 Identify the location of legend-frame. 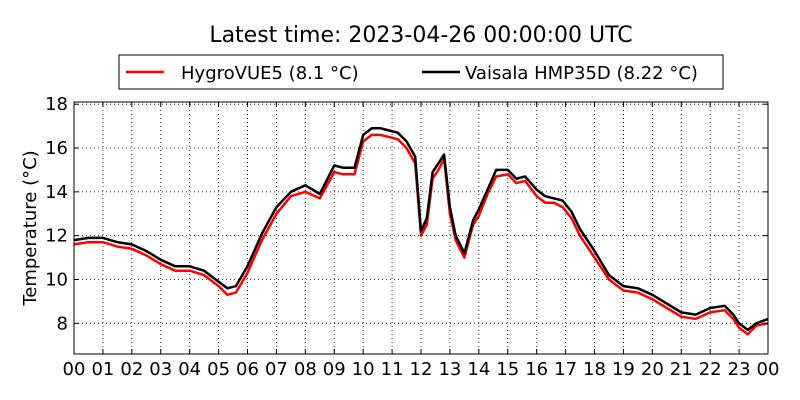
(421, 72).